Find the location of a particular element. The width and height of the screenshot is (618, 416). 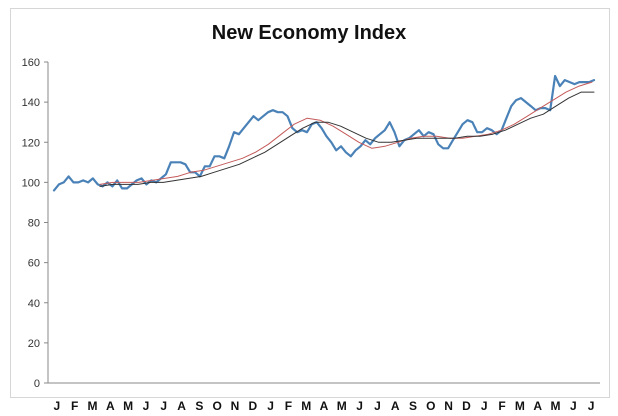

chart-title: New Economy Index is located at coordinates (309, 33).